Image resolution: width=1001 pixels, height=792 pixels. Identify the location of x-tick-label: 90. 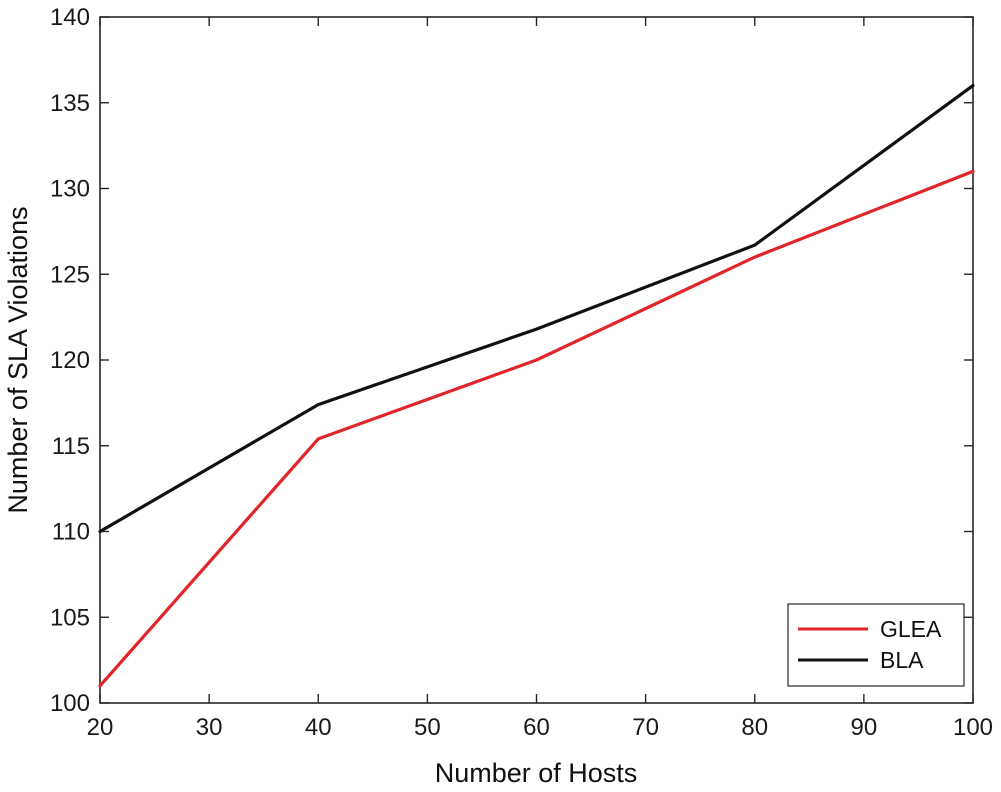
(864, 727).